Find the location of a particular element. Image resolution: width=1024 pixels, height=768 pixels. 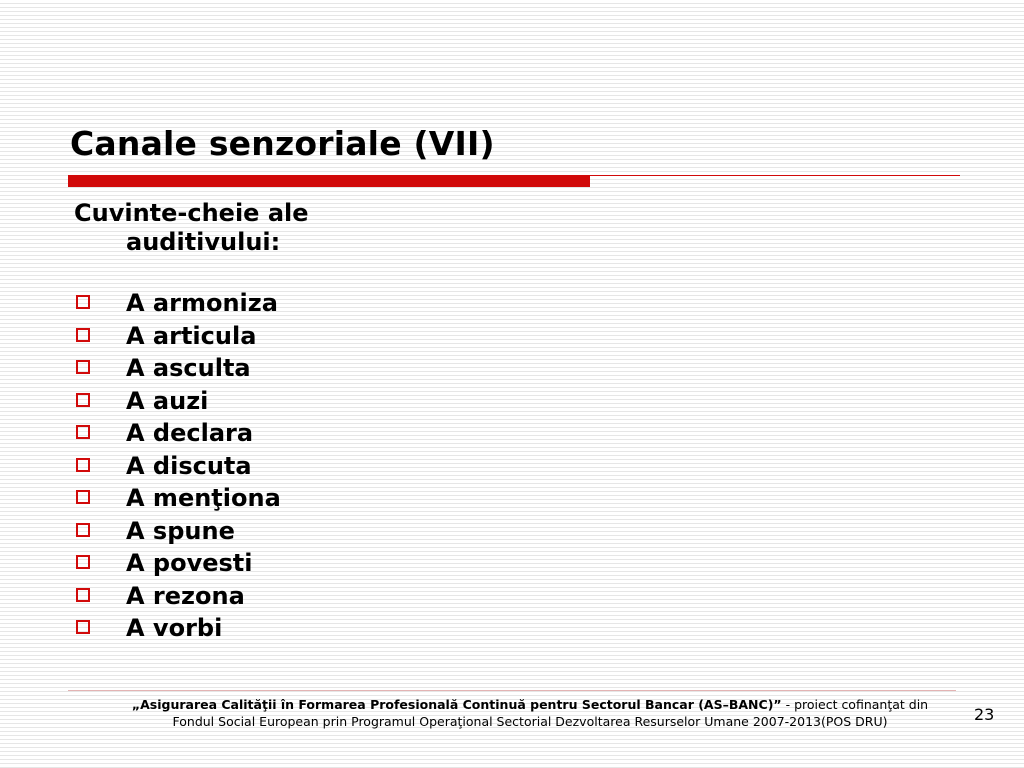

title-underline-thin is located at coordinates (775, 175).